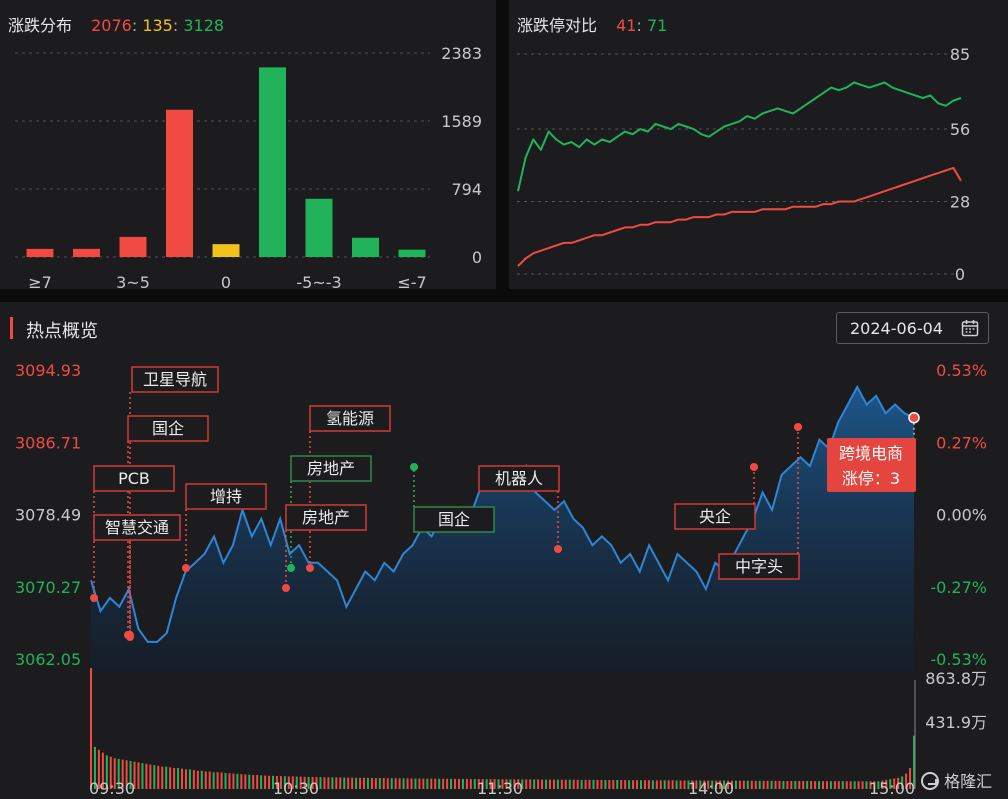  I want to click on price-axis-tick: 3086.71, so click(48, 442).